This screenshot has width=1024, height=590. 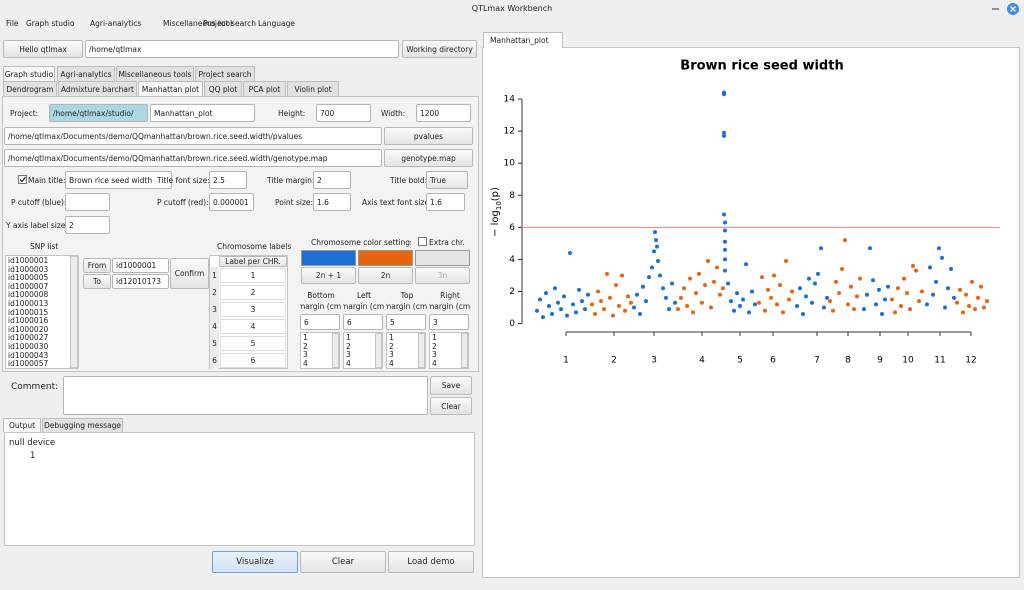 I want to click on color-button: 3n, so click(x=442, y=275).